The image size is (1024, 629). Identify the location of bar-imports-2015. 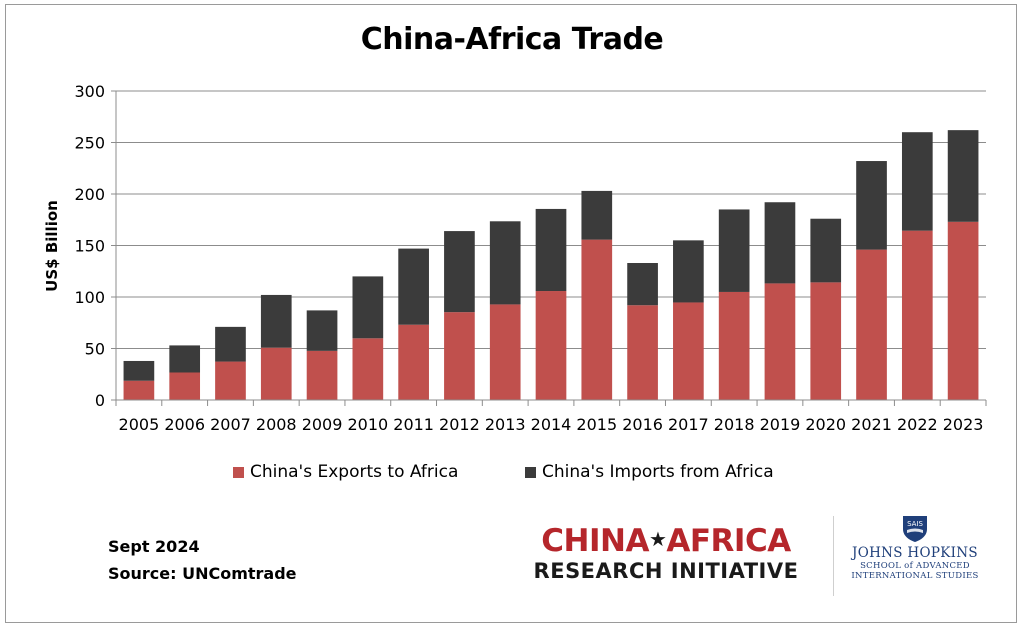
(597, 215).